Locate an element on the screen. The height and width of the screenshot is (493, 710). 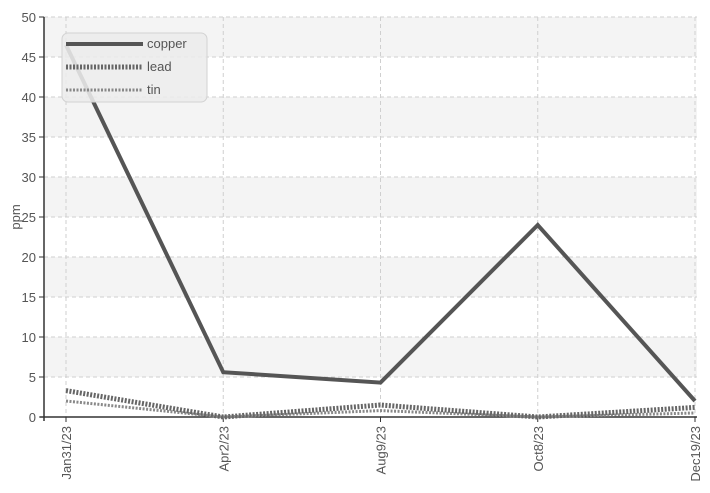
legend-label-copper: copper is located at coordinates (167, 43).